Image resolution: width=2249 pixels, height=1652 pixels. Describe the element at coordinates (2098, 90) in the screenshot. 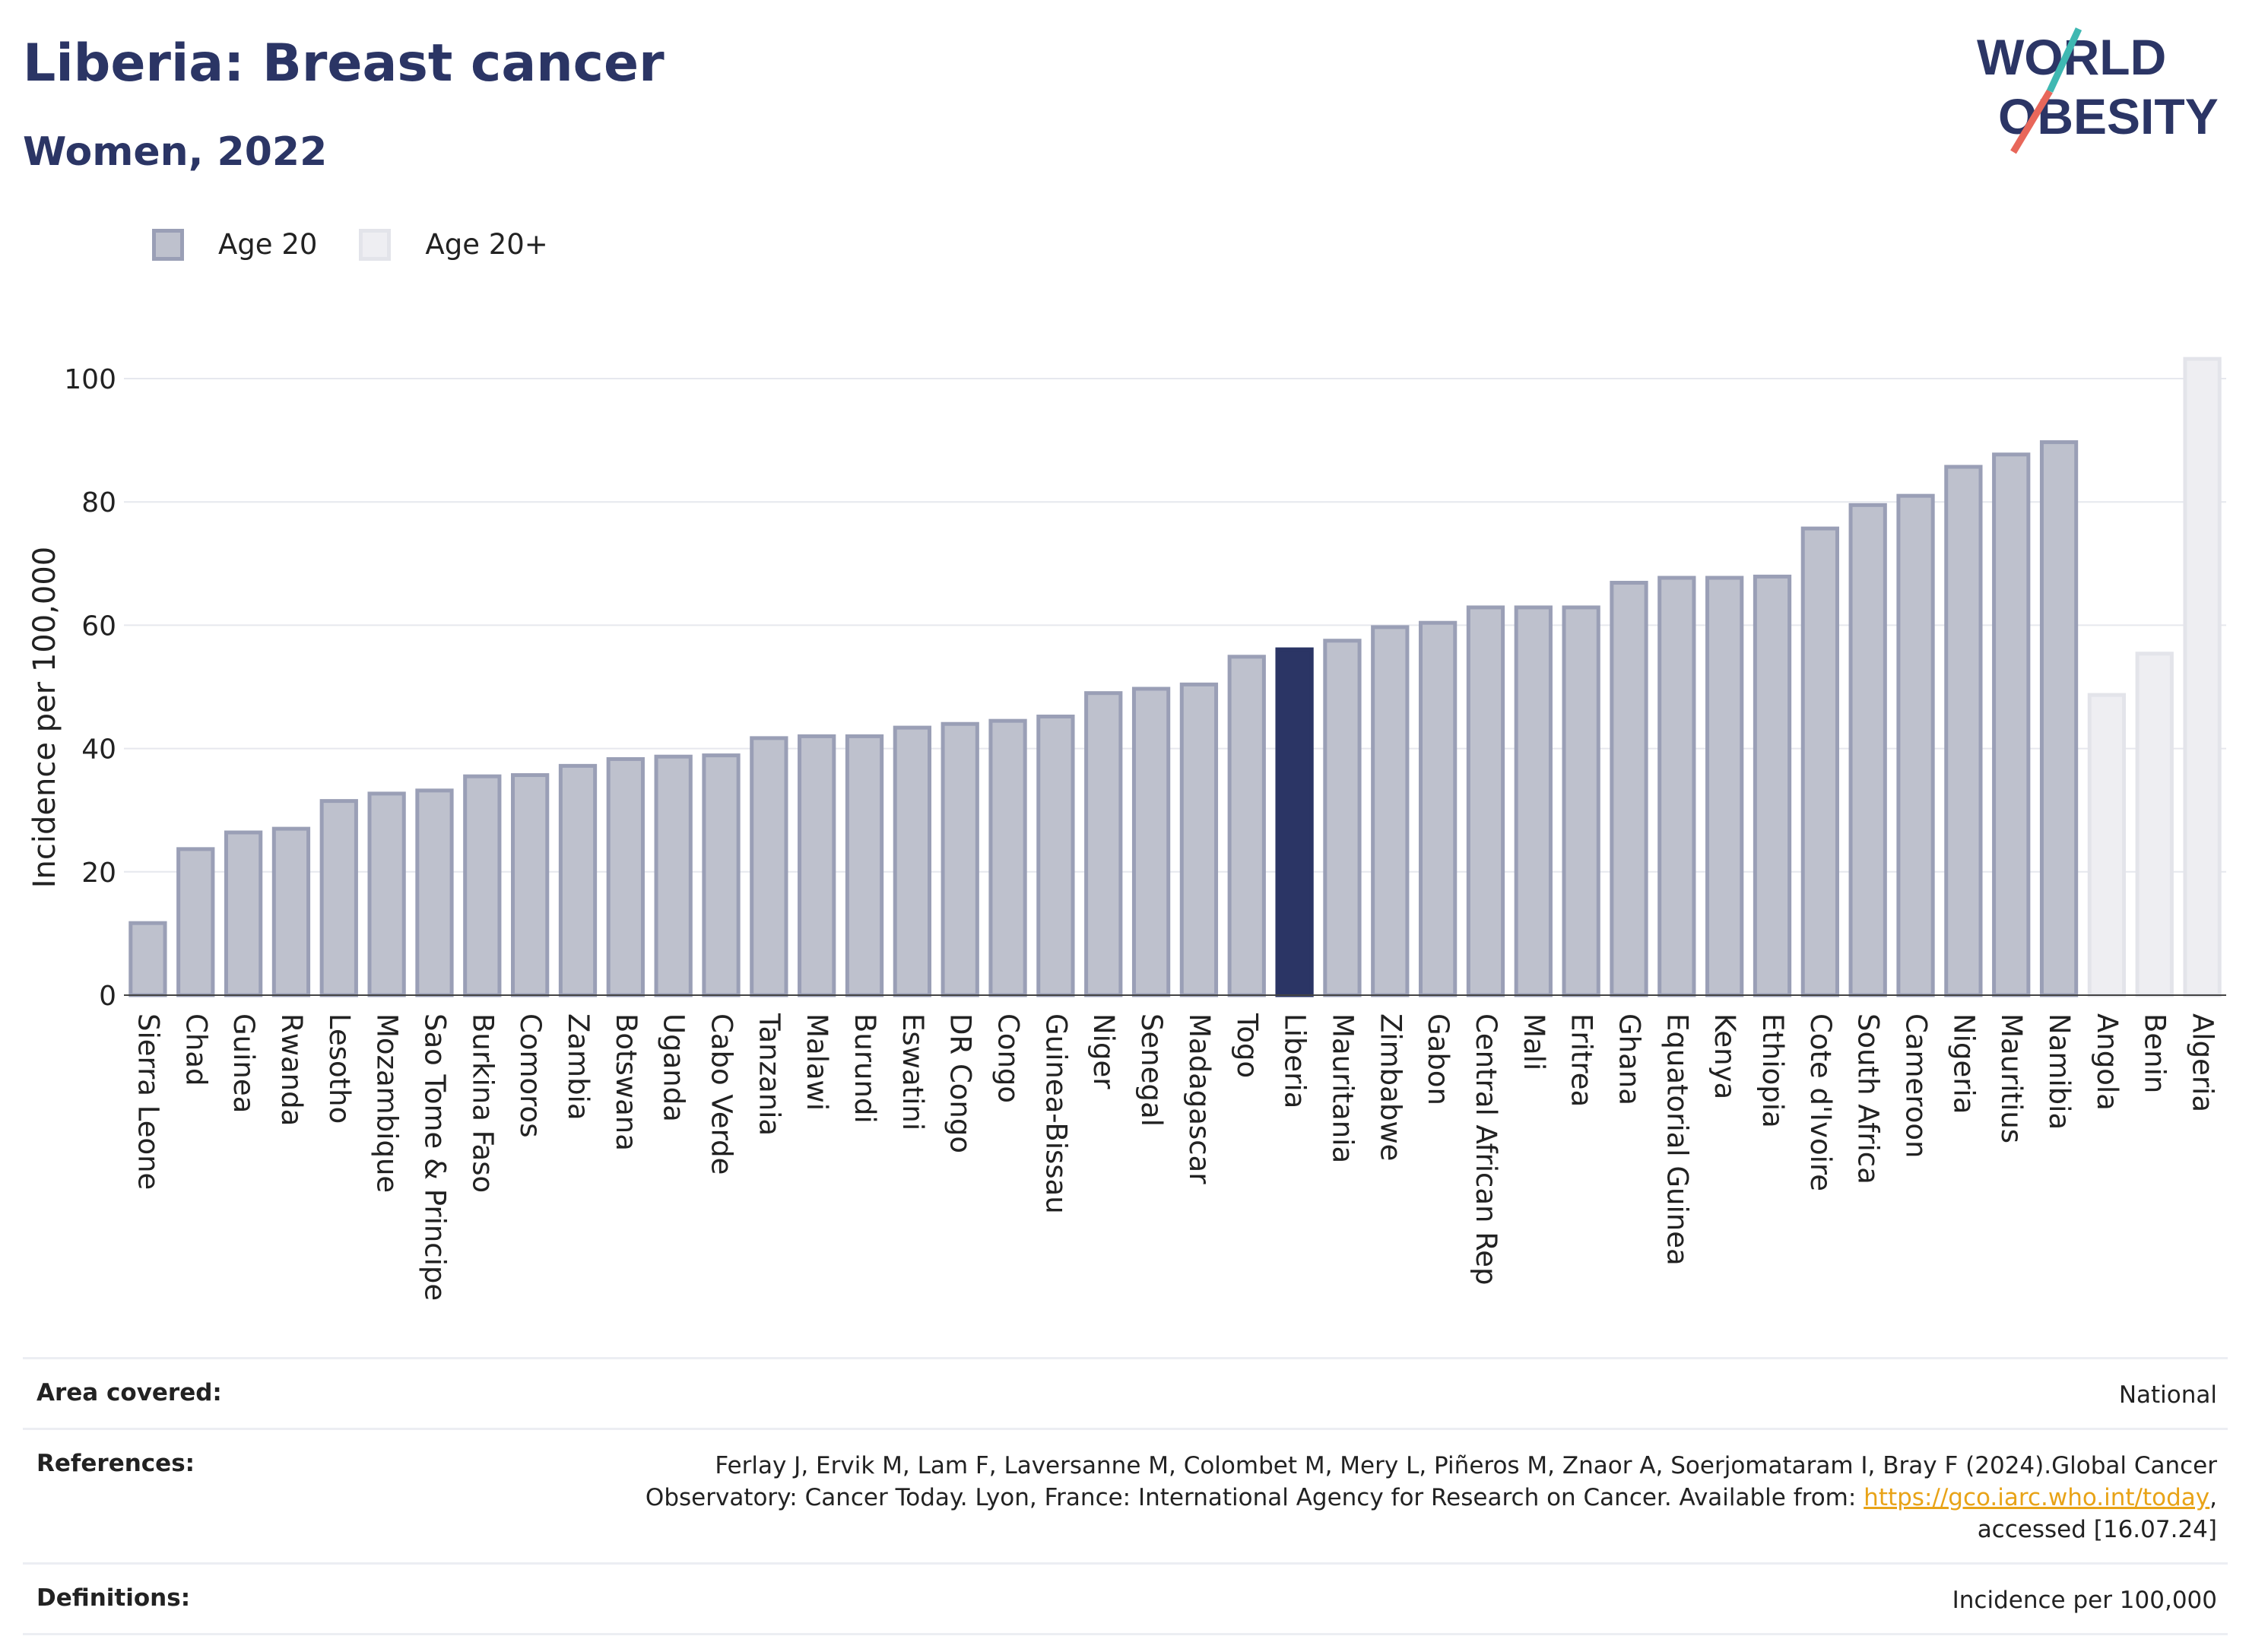

I see `world-obesity-logo: WORLD OBESITY` at that location.